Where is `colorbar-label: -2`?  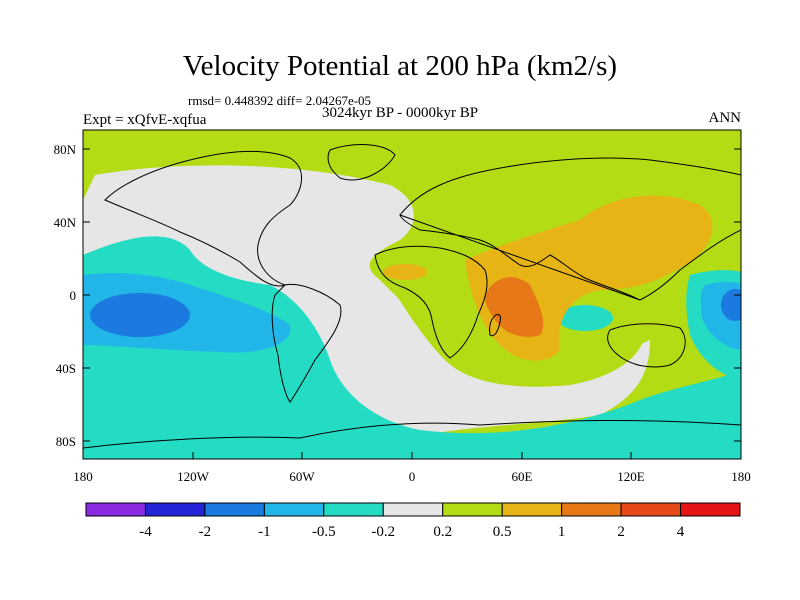
colorbar-label: -2 is located at coordinates (205, 532).